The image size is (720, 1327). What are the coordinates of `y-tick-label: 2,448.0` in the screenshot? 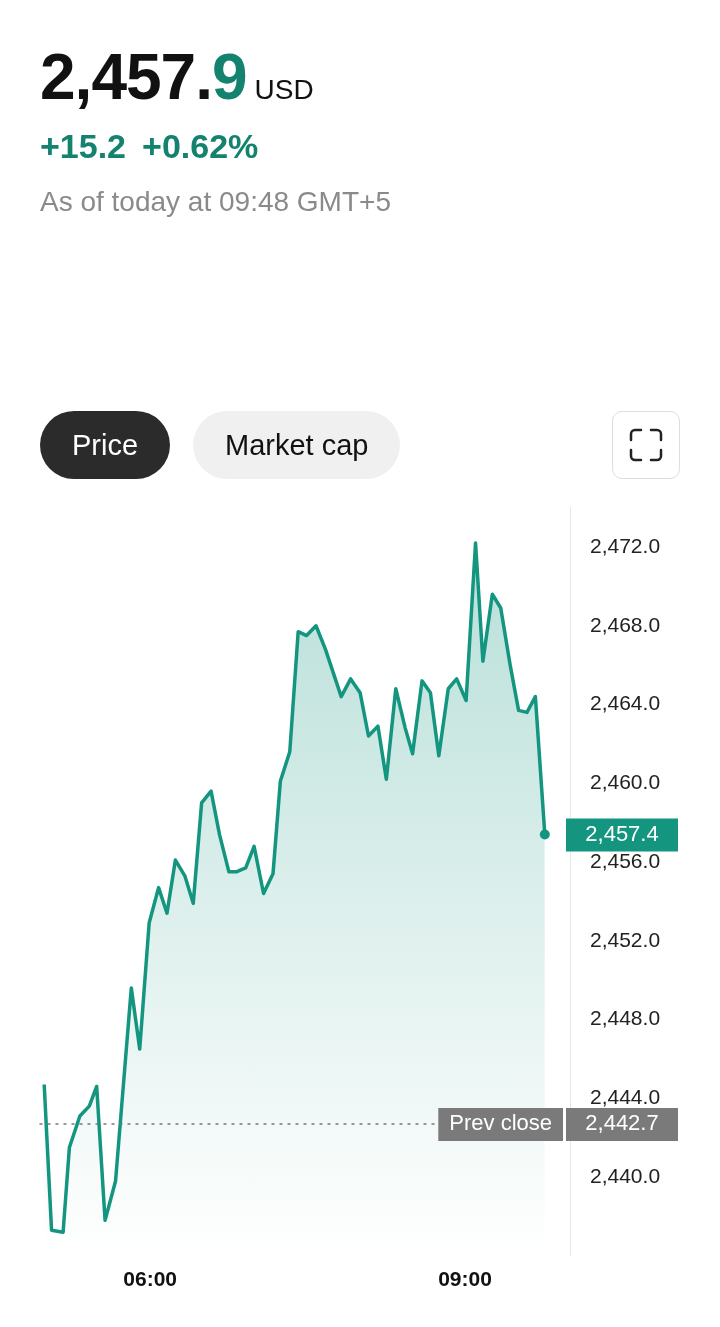 It's located at (625, 1018).